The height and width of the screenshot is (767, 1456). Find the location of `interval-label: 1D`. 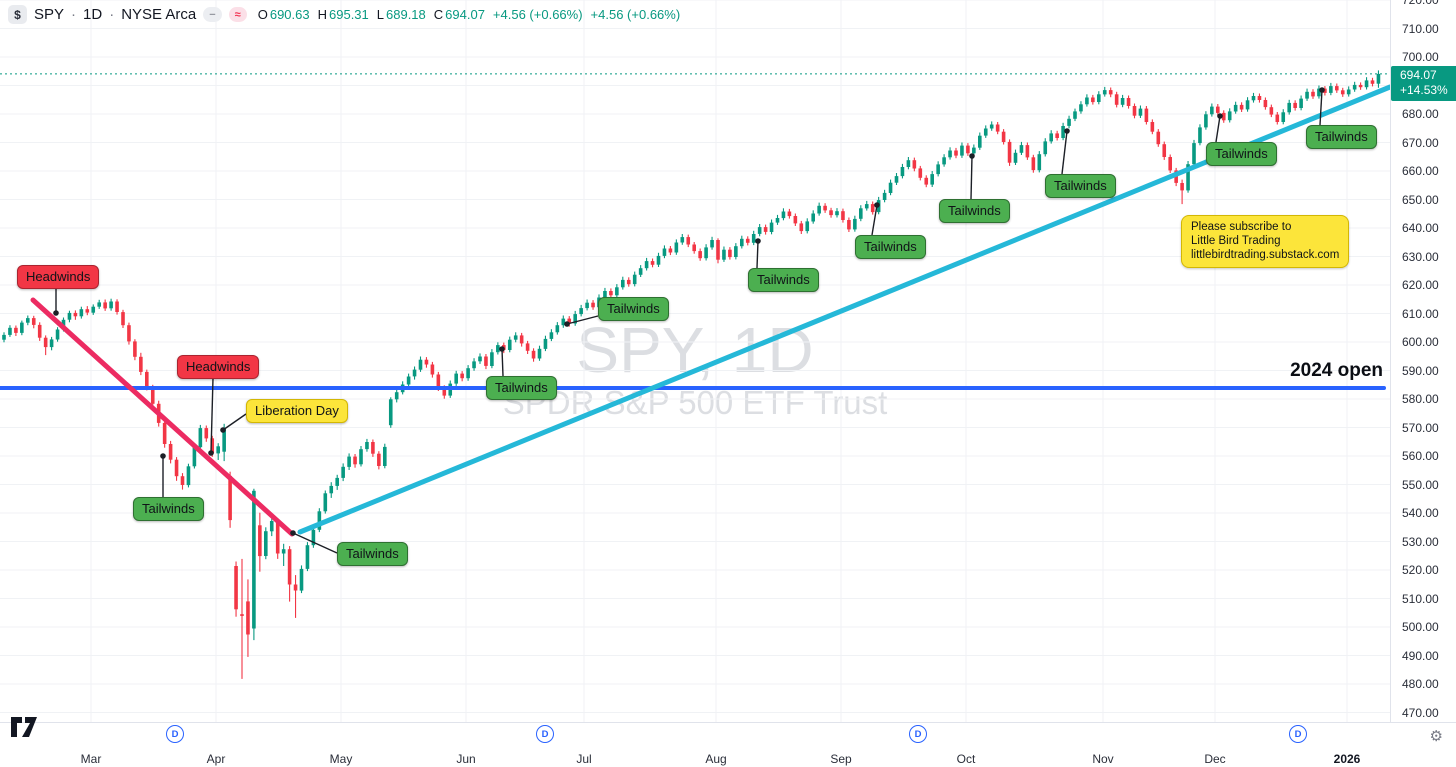

interval-label: 1D is located at coordinates (93, 14).